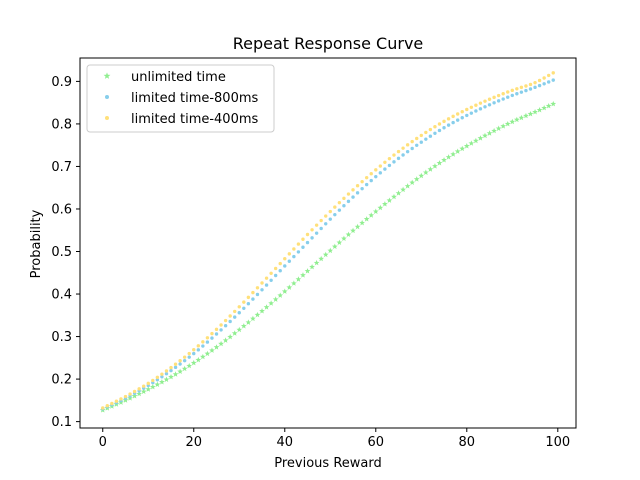 Image resolution: width=640 pixels, height=480 pixels. What do you see at coordinates (61, 337) in the screenshot?
I see `y-tick-label: 0.3` at bounding box center [61, 337].